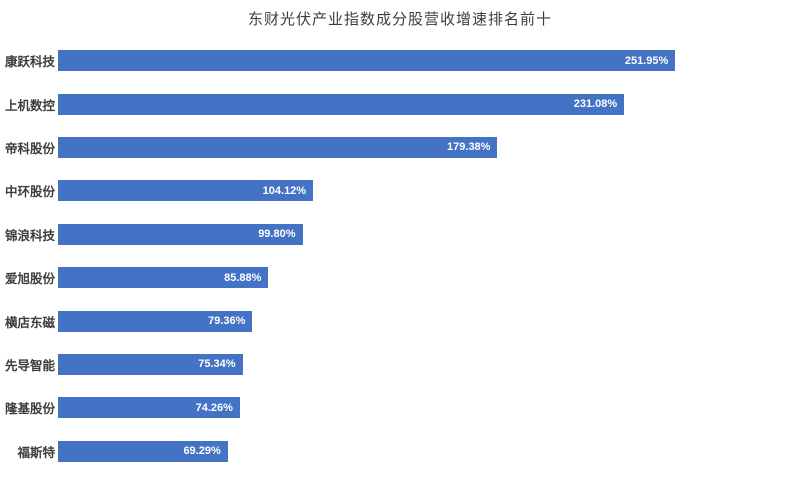 The height and width of the screenshot is (480, 800). What do you see at coordinates (29, 235) in the screenshot?
I see `category-label: 锦浪科技` at bounding box center [29, 235].